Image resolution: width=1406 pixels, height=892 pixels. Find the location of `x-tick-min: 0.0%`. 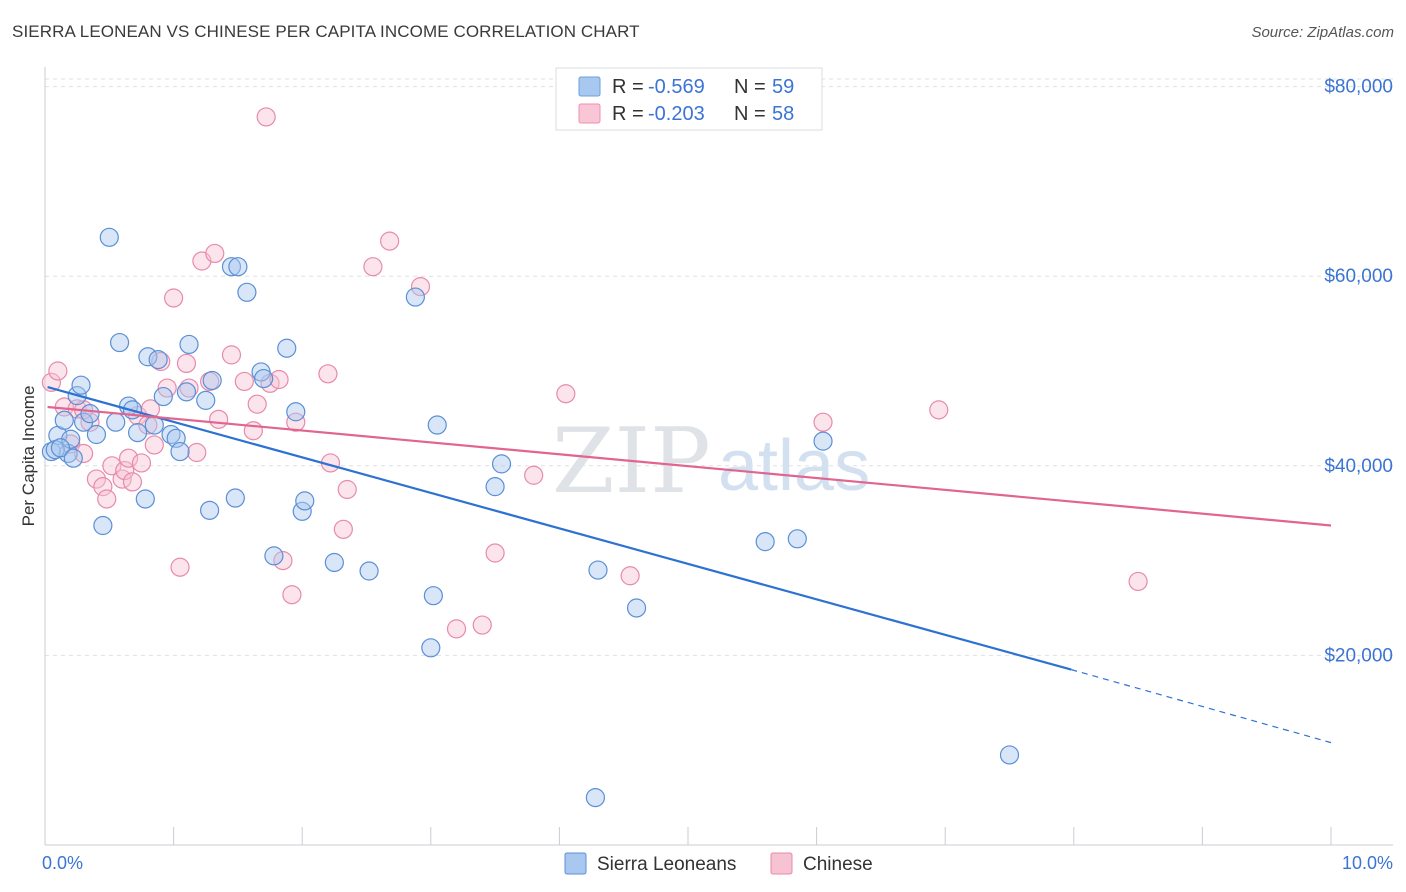

x-tick-min: 0.0% is located at coordinates (62, 863).